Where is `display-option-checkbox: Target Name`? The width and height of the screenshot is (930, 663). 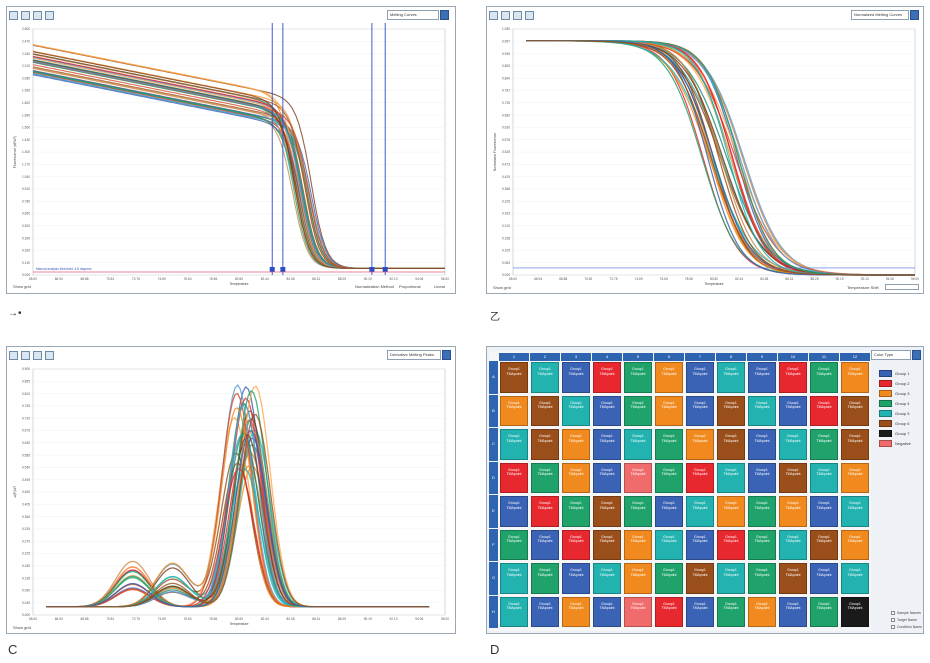 display-option-checkbox: Target Name is located at coordinates (904, 620).